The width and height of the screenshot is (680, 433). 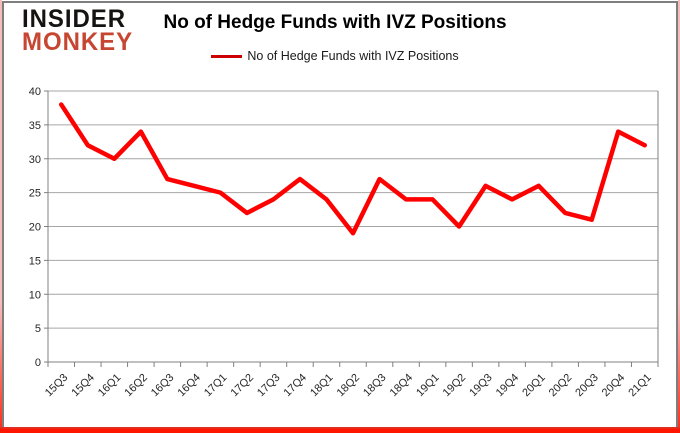 I want to click on x-tick-label: 17Q3, so click(x=269, y=386).